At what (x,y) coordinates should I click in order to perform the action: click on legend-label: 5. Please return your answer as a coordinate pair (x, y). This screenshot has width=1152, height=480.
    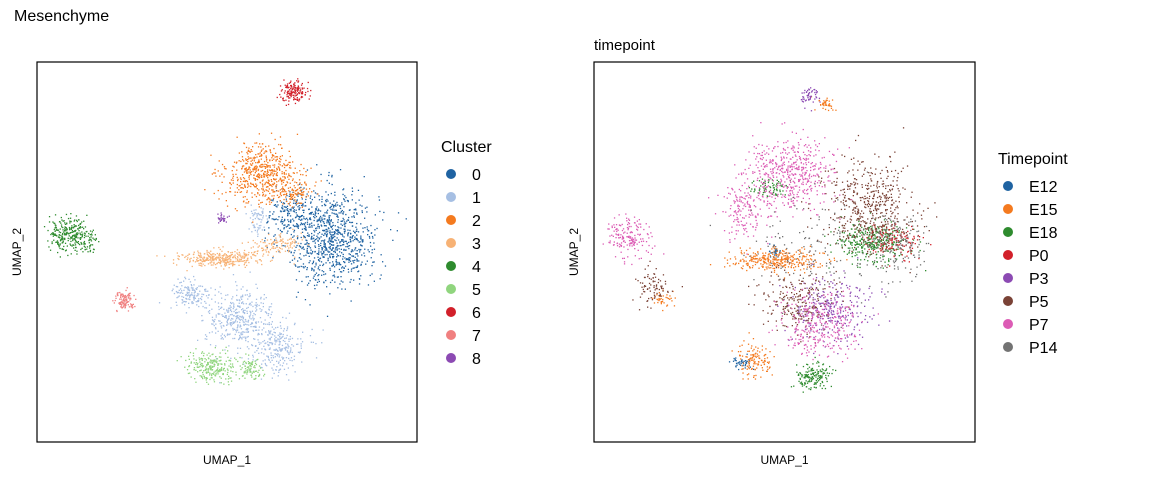
    Looking at the image, I should click on (476, 290).